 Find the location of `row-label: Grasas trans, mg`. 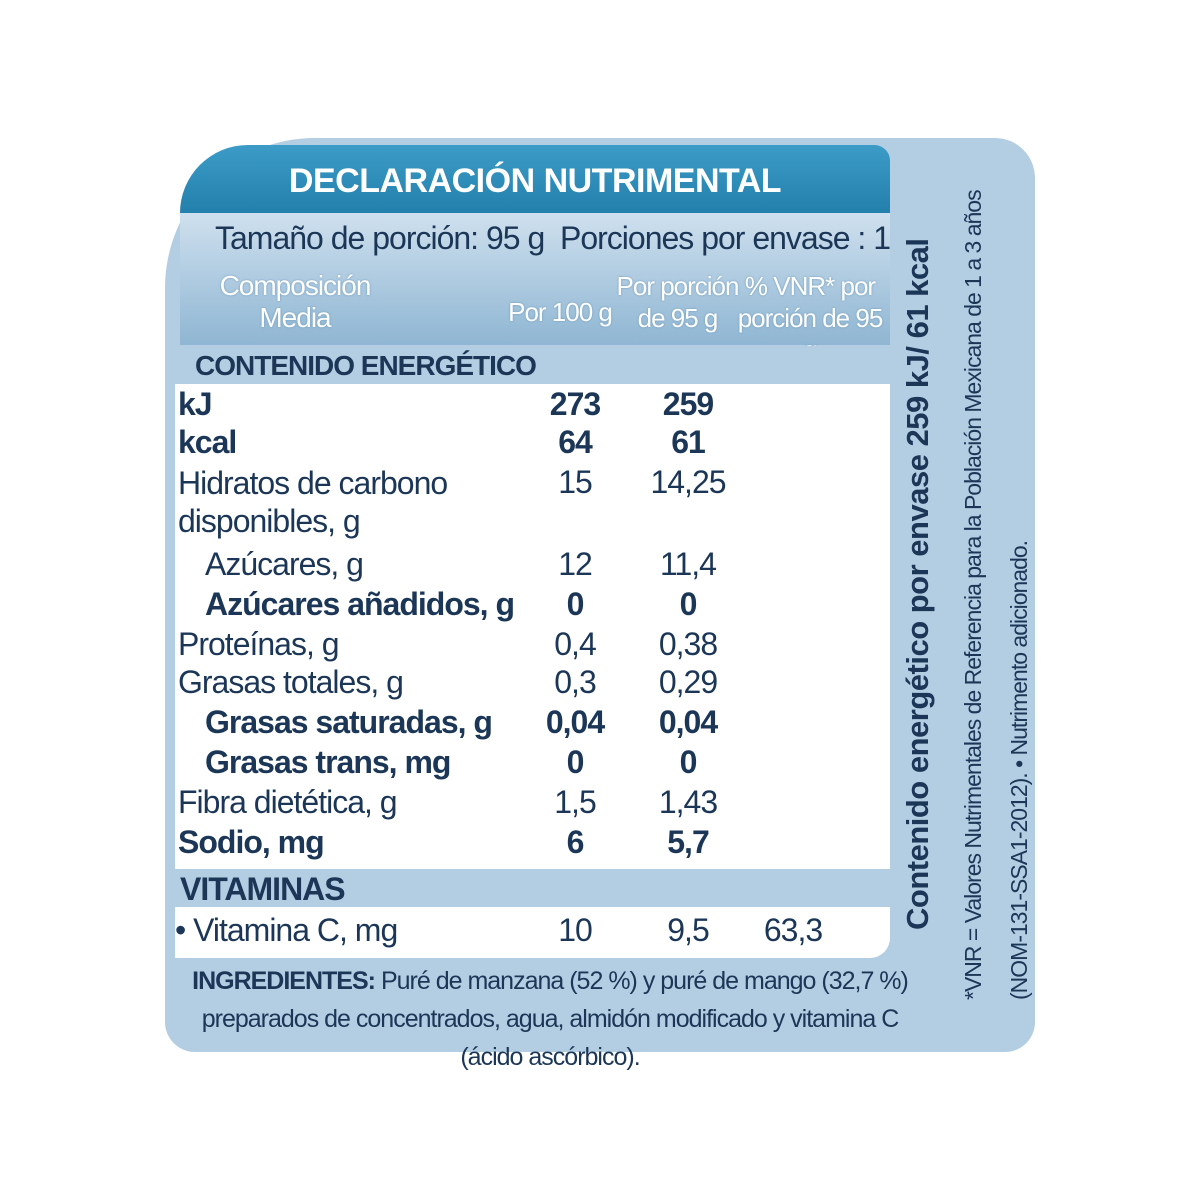

row-label: Grasas trans, mg is located at coordinates (328, 762).